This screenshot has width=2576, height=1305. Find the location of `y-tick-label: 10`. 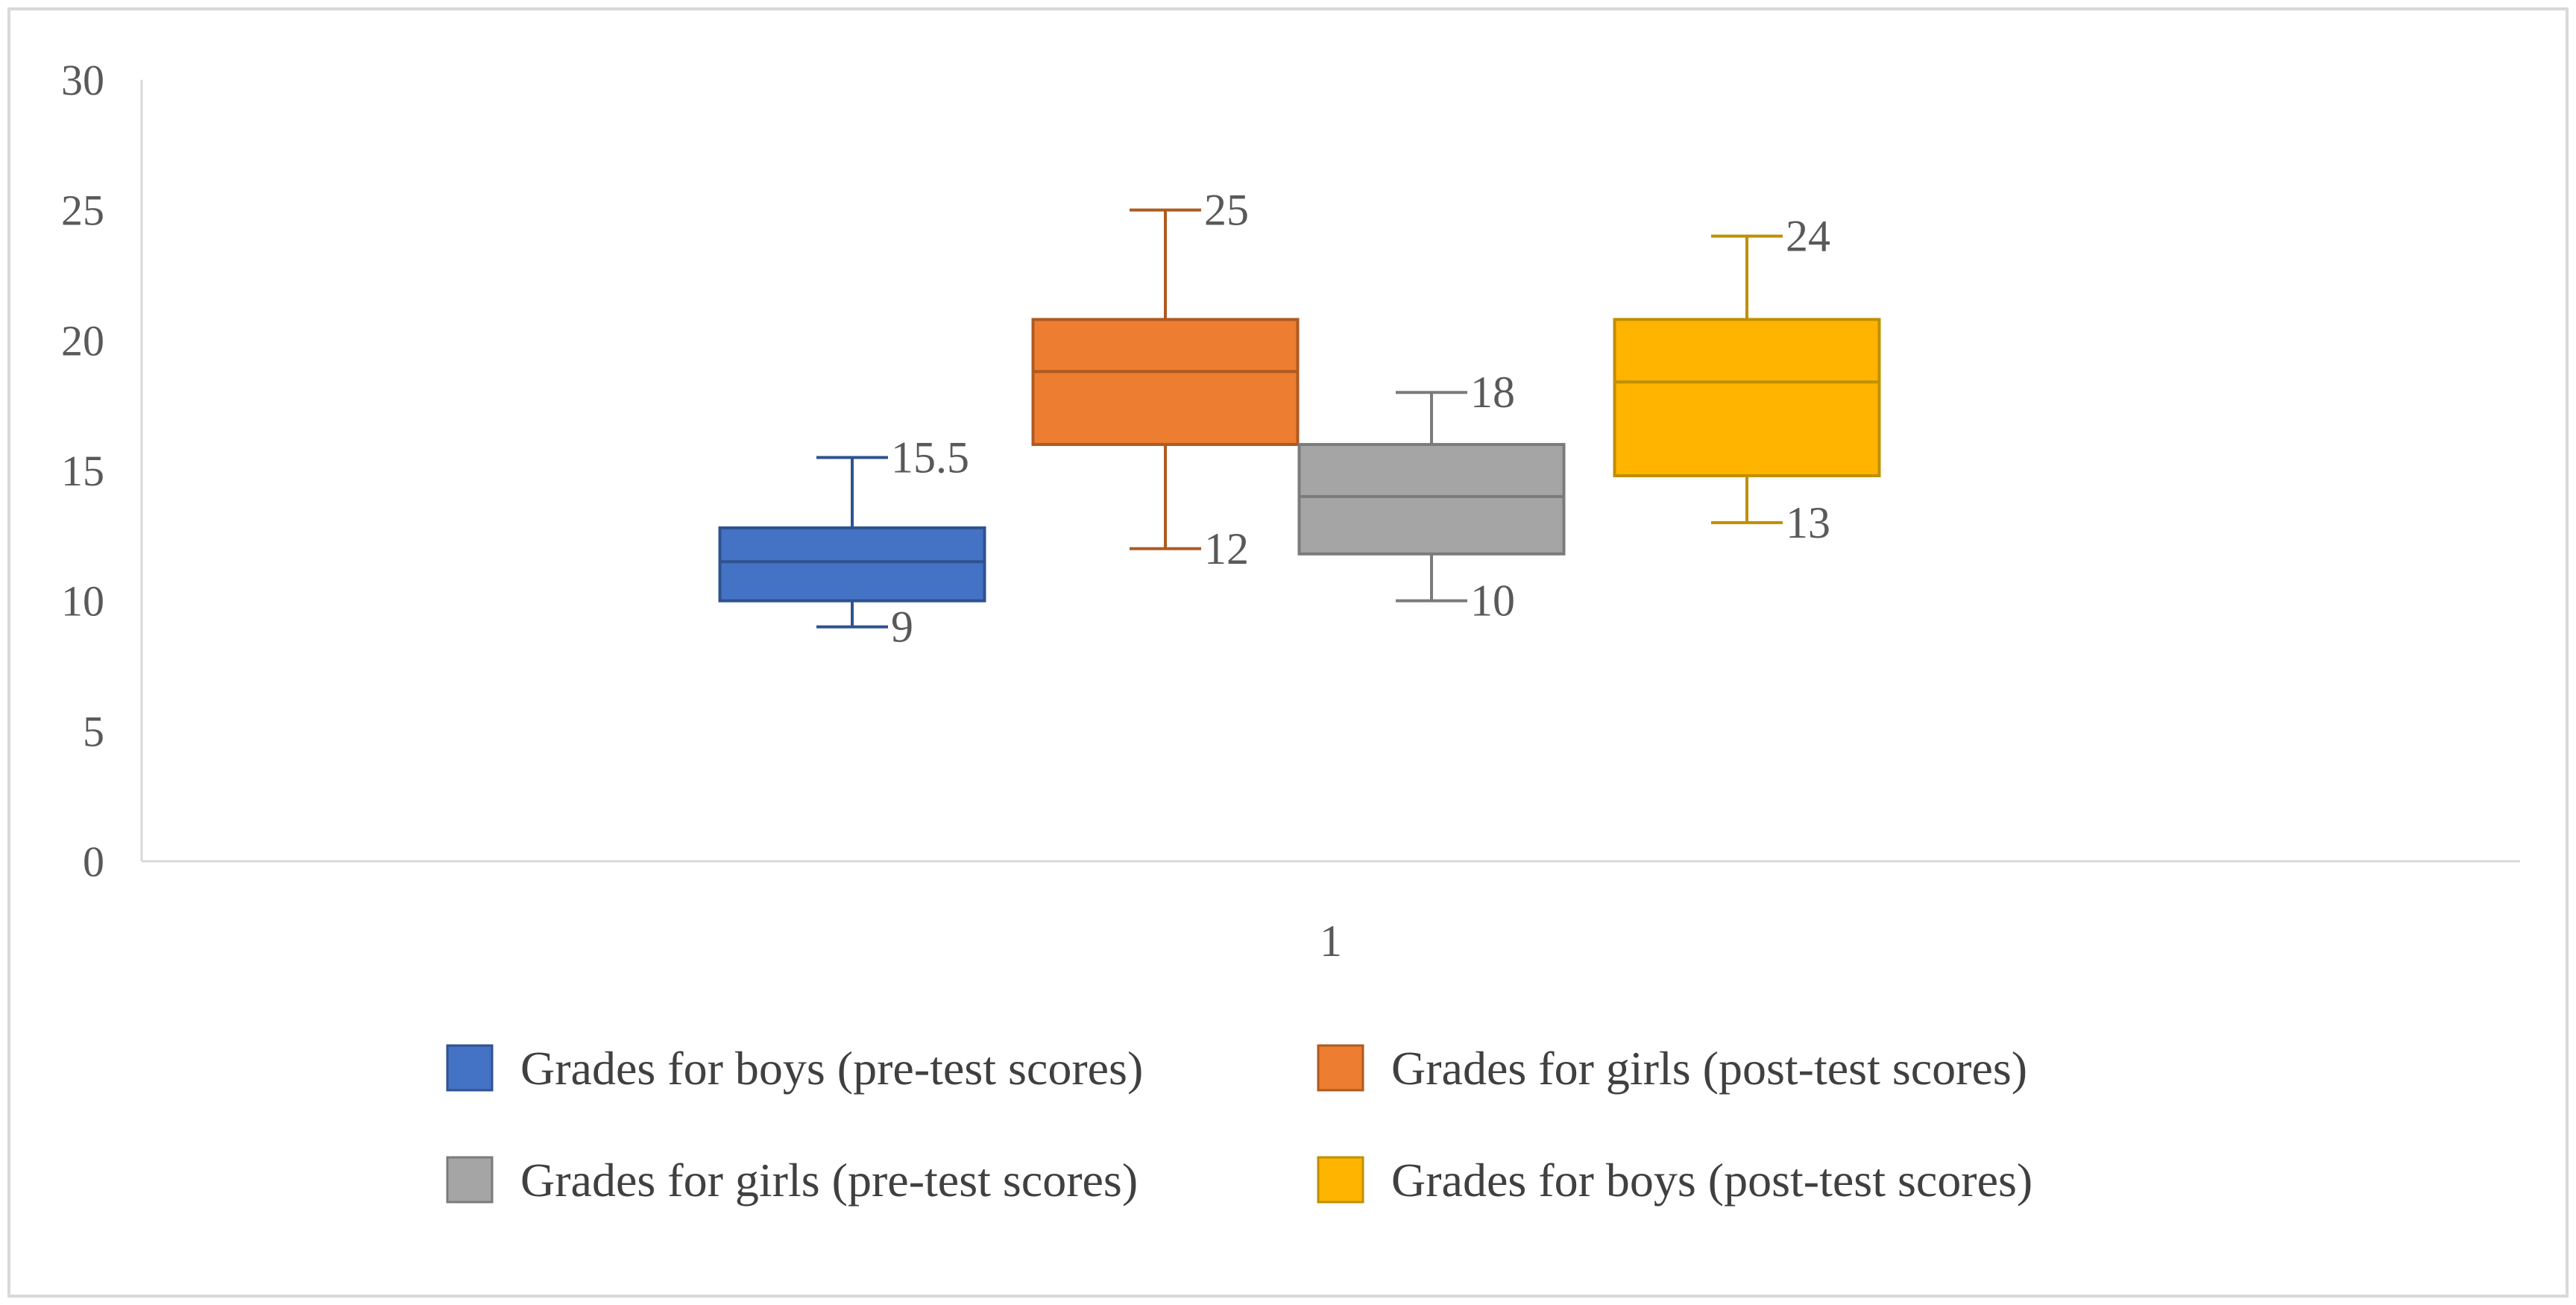

y-tick-label: 10 is located at coordinates (82, 601).